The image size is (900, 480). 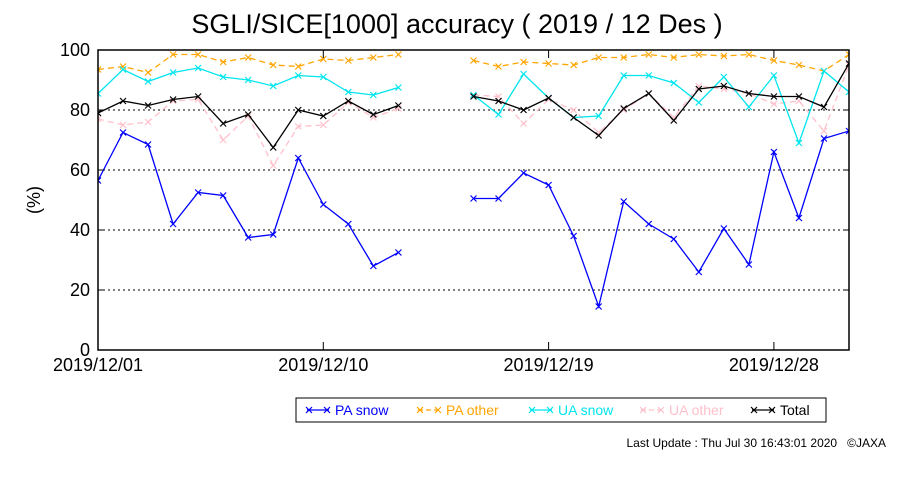 What do you see at coordinates (472, 410) in the screenshot?
I see `legend-label-pa-other: PA other` at bounding box center [472, 410].